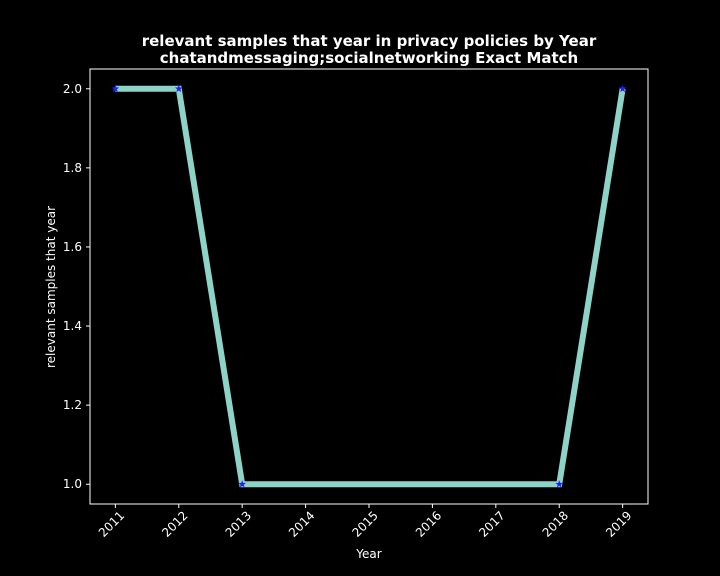  What do you see at coordinates (72, 484) in the screenshot?
I see `y-tick-label: 1.0` at bounding box center [72, 484].